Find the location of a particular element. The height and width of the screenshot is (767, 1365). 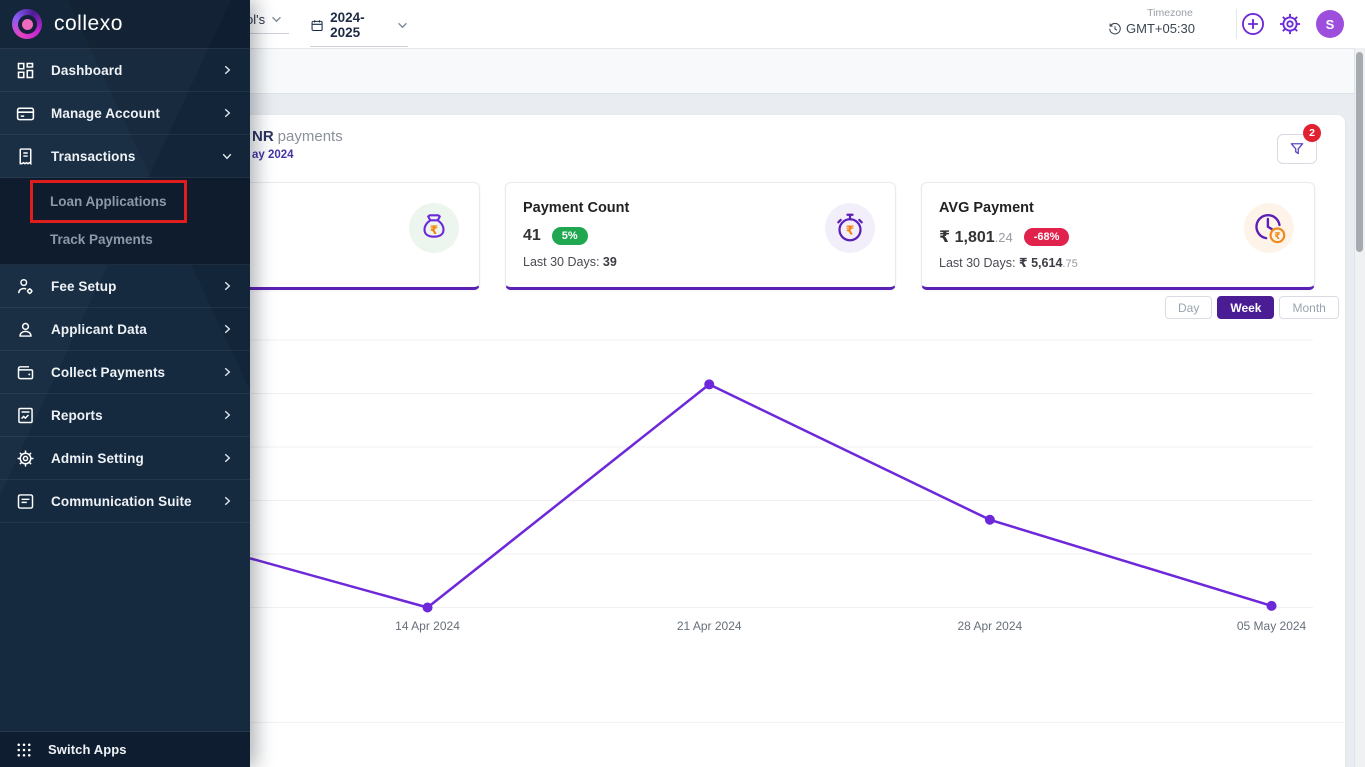

academic-year-dropdown: 2024-2025 is located at coordinates (359, 28).